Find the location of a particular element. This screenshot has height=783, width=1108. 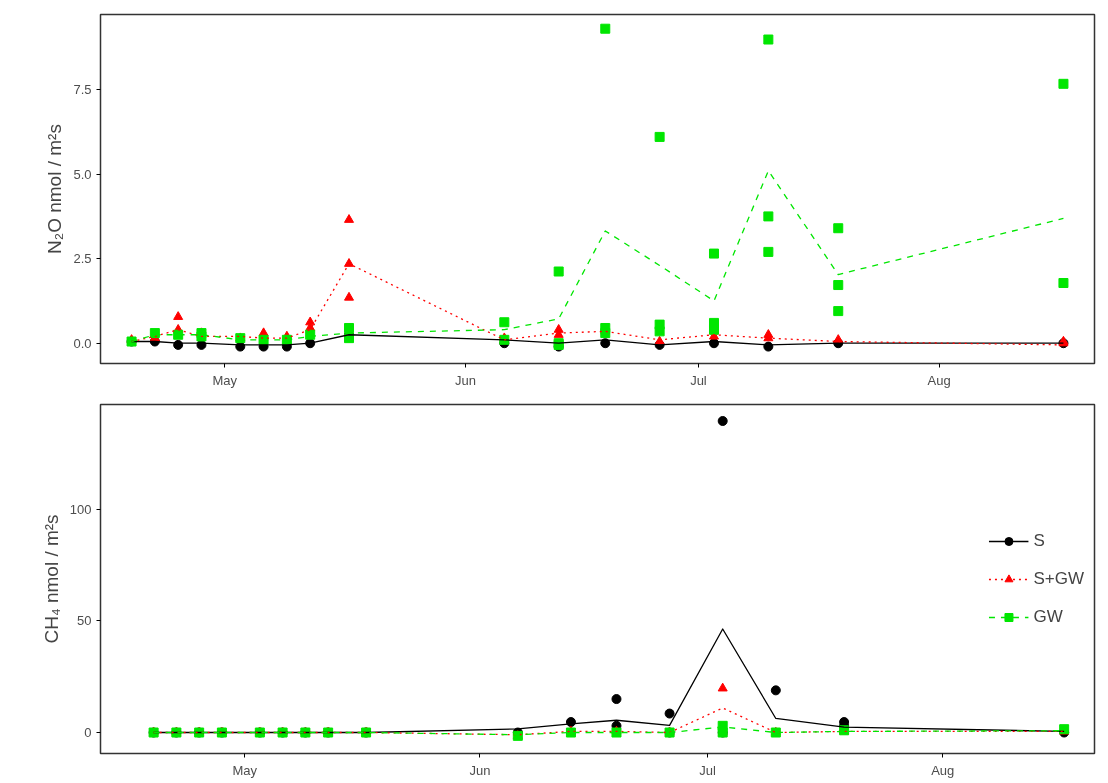

y-tick-label: 2.5 is located at coordinates (82, 259).